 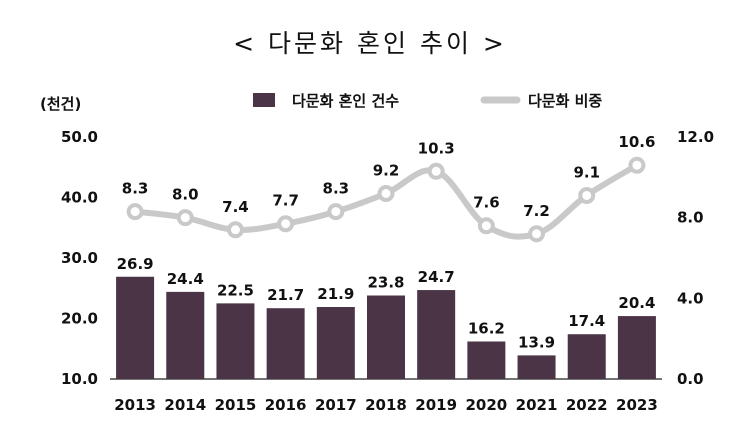 What do you see at coordinates (60, 104) in the screenshot?
I see `left-axis-unit: (천건)` at bounding box center [60, 104].